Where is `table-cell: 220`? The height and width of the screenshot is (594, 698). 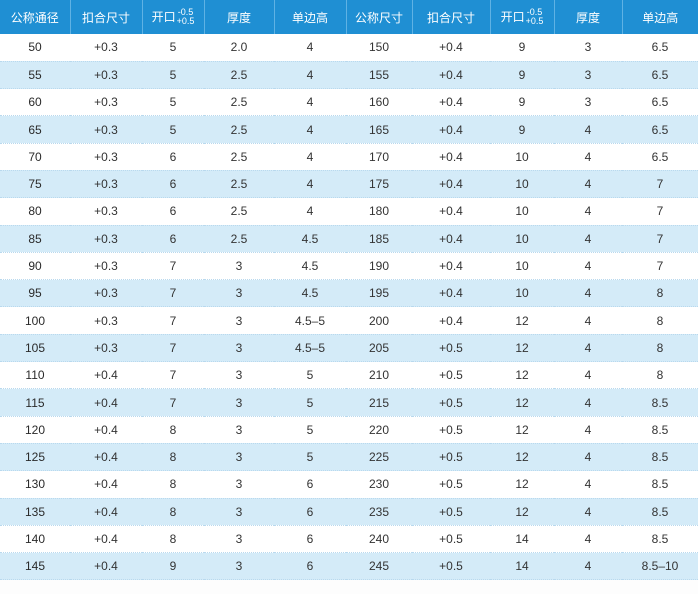
table-cell: 220 is located at coordinates (379, 430).